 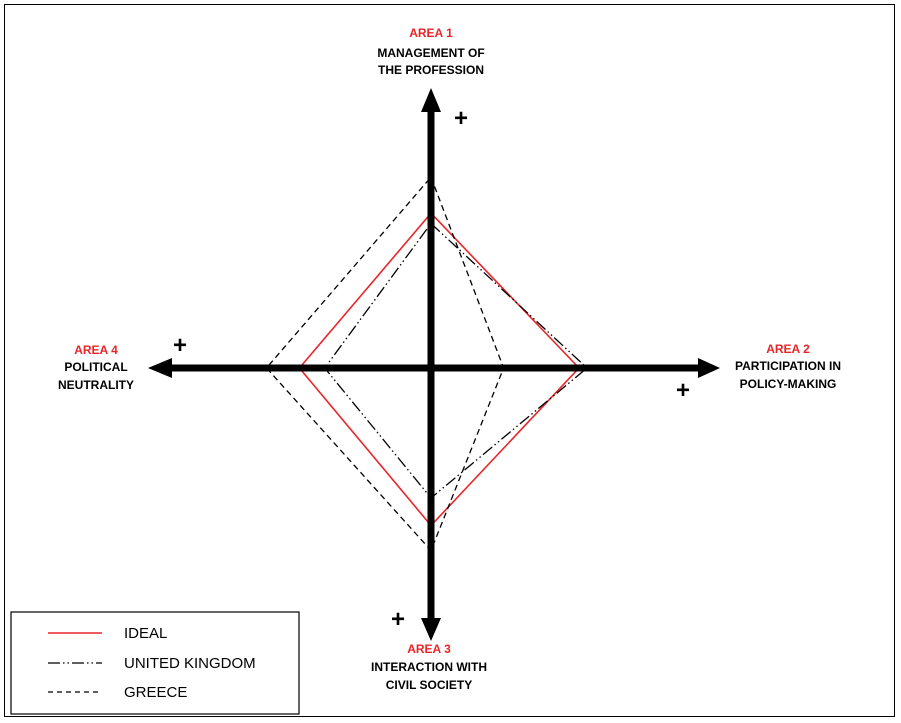 I want to click on area2-line1: PARTICIPATION IN, so click(x=788, y=366).